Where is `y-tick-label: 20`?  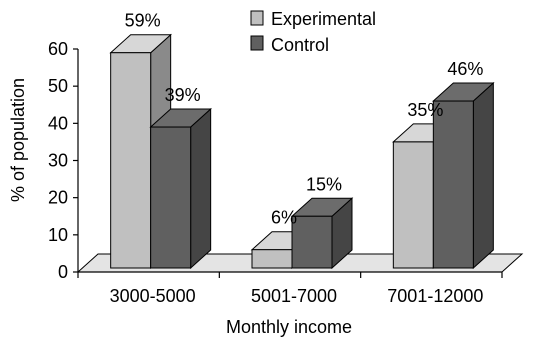
y-tick-label: 20 is located at coordinates (58, 198).